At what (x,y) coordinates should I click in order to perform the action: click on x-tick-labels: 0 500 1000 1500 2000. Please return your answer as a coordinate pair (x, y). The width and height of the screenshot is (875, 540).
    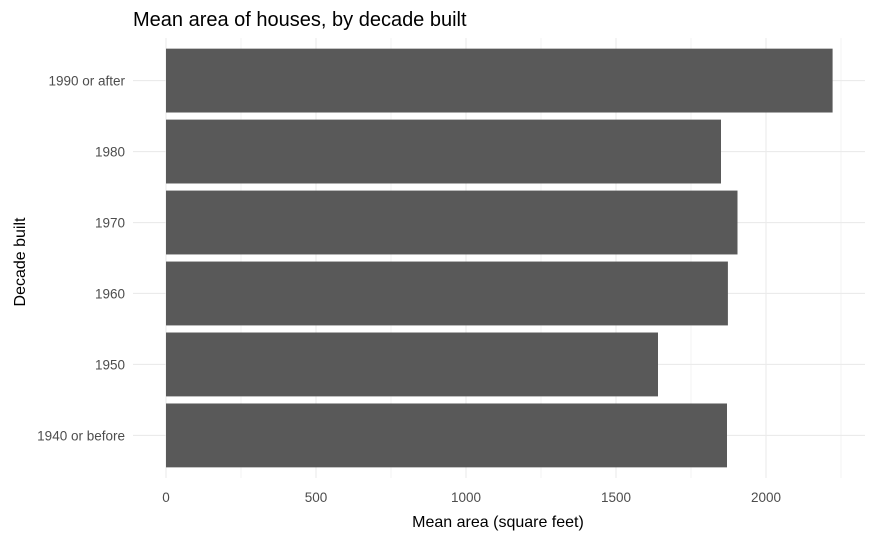
    Looking at the image, I should click on (471, 497).